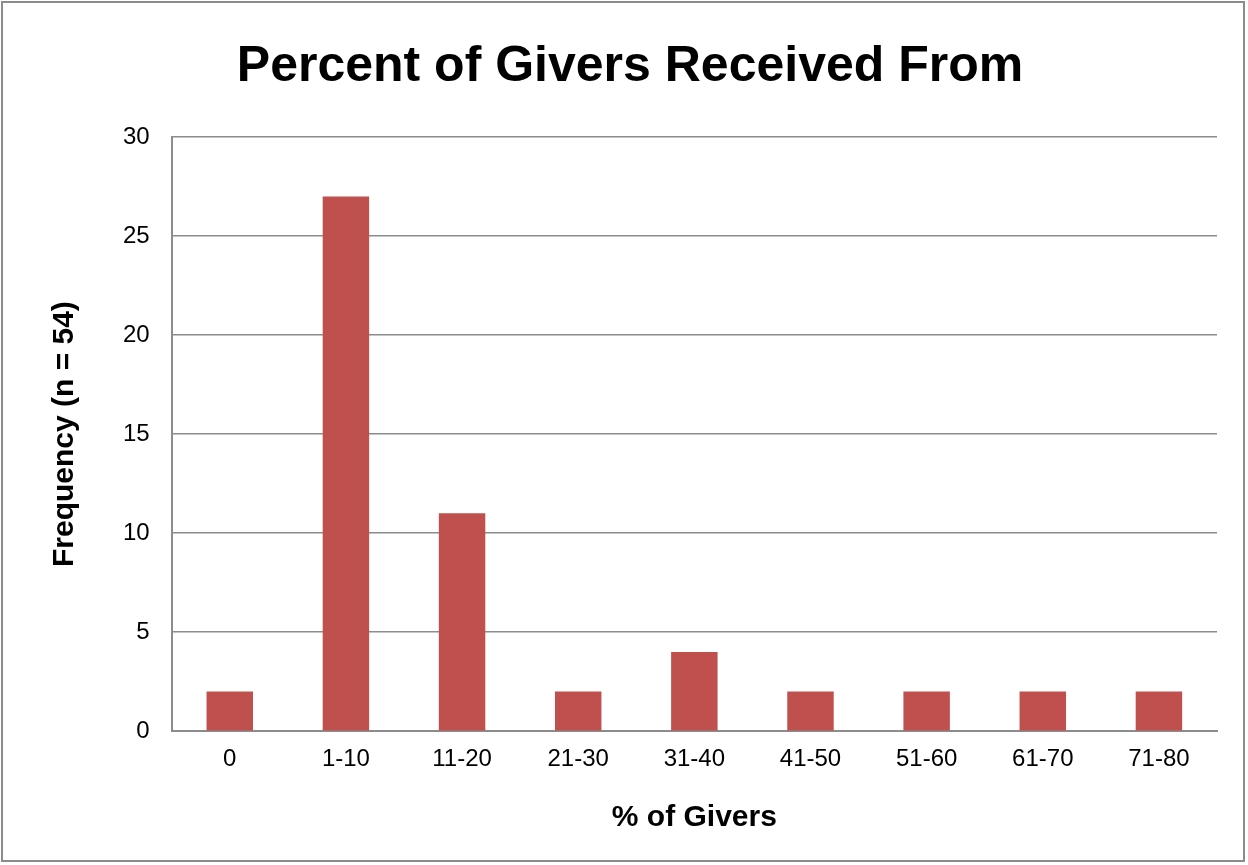 The width and height of the screenshot is (1248, 865). Describe the element at coordinates (136, 531) in the screenshot. I see `y-tick-label: 10` at that location.